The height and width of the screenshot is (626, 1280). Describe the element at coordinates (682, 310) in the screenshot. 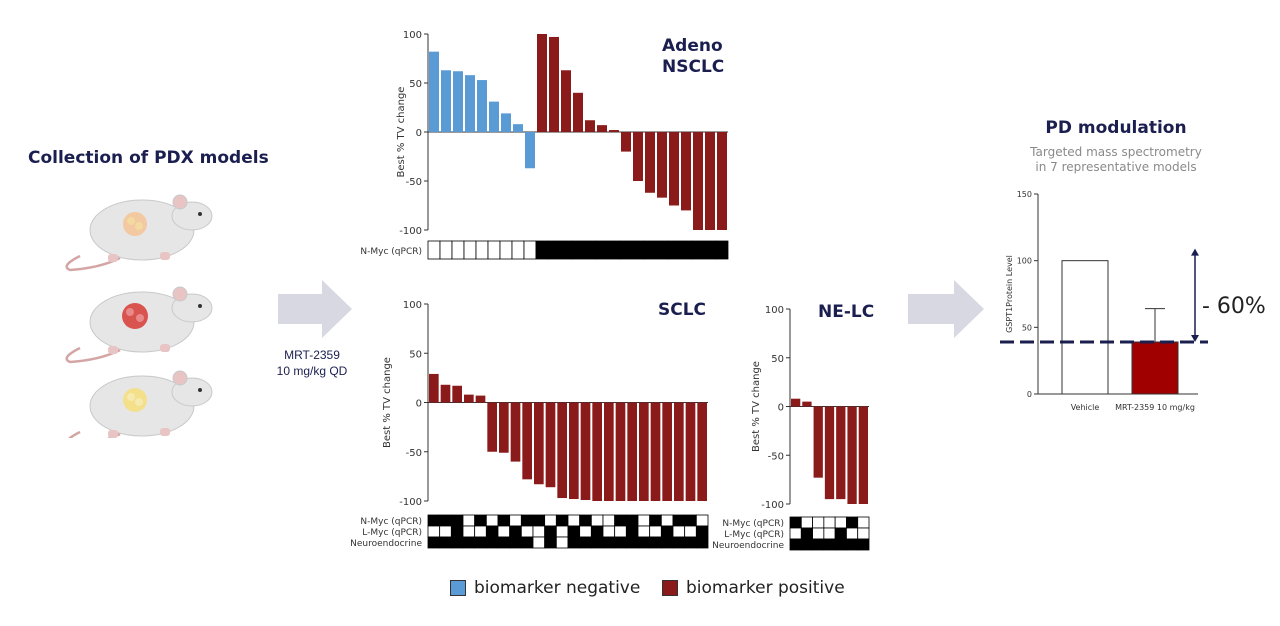

I see `sclc-title: SCLC` at that location.